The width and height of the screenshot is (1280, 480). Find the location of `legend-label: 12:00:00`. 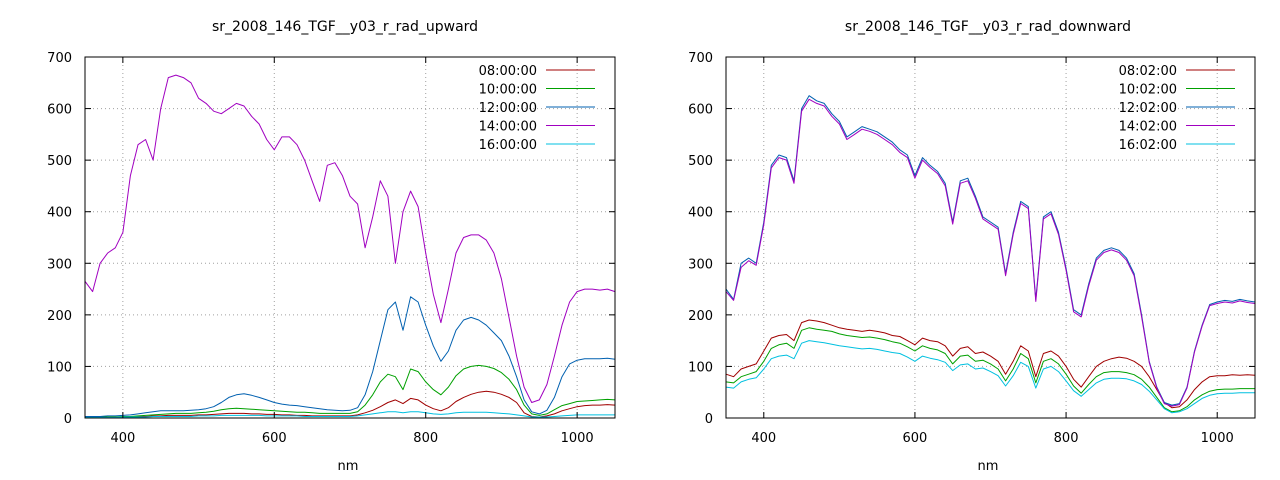

legend-label: 12:00:00 is located at coordinates (508, 108).